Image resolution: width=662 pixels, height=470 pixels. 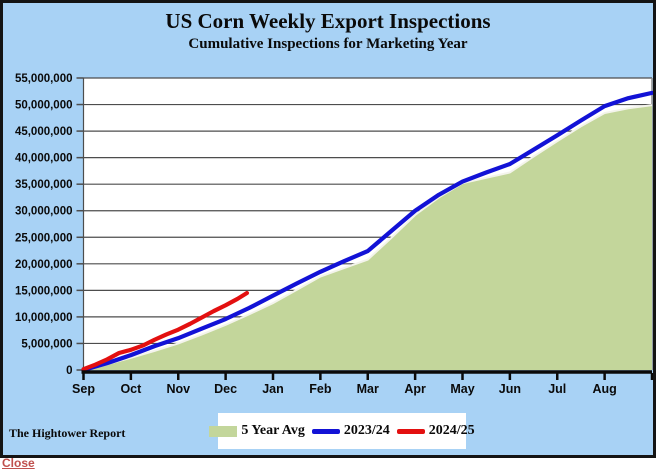 What do you see at coordinates (44, 106) in the screenshot?
I see `y-tick-label: 50,000,000` at bounding box center [44, 106].